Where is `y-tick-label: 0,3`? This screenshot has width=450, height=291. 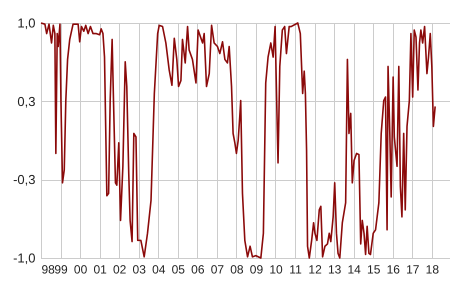 y-tick-label: 0,3 is located at coordinates (26, 101).